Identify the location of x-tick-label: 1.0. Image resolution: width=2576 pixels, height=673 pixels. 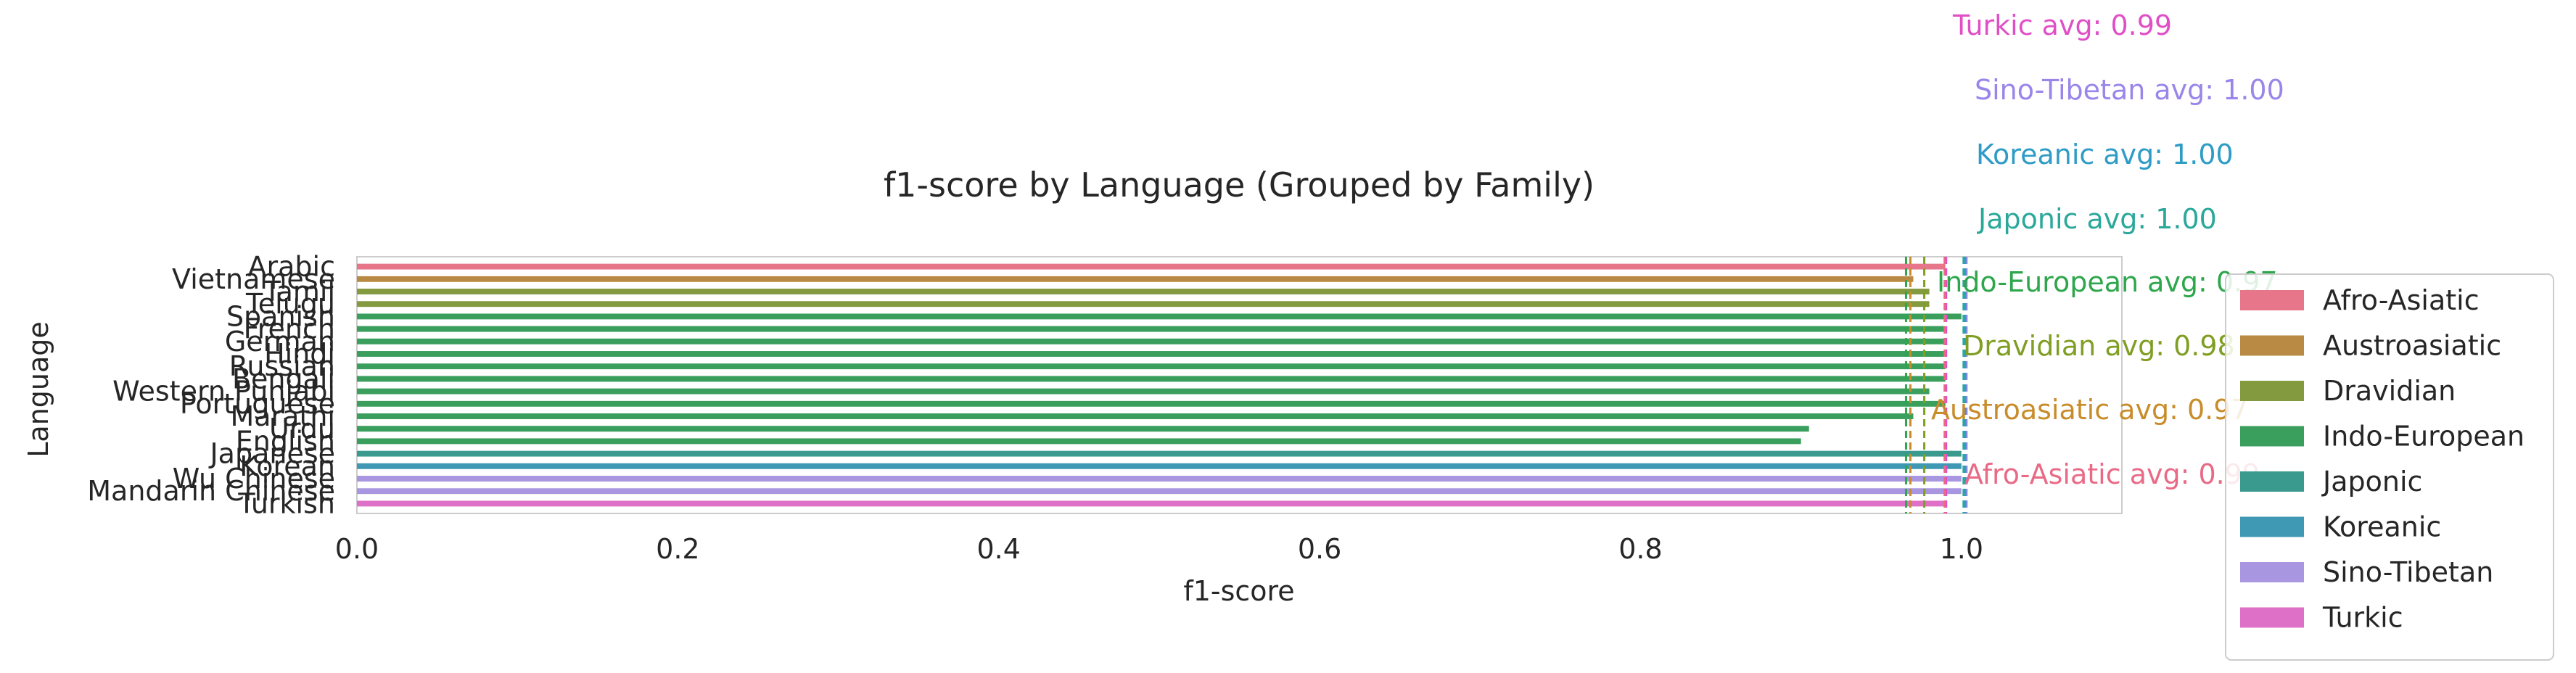
(1961, 549).